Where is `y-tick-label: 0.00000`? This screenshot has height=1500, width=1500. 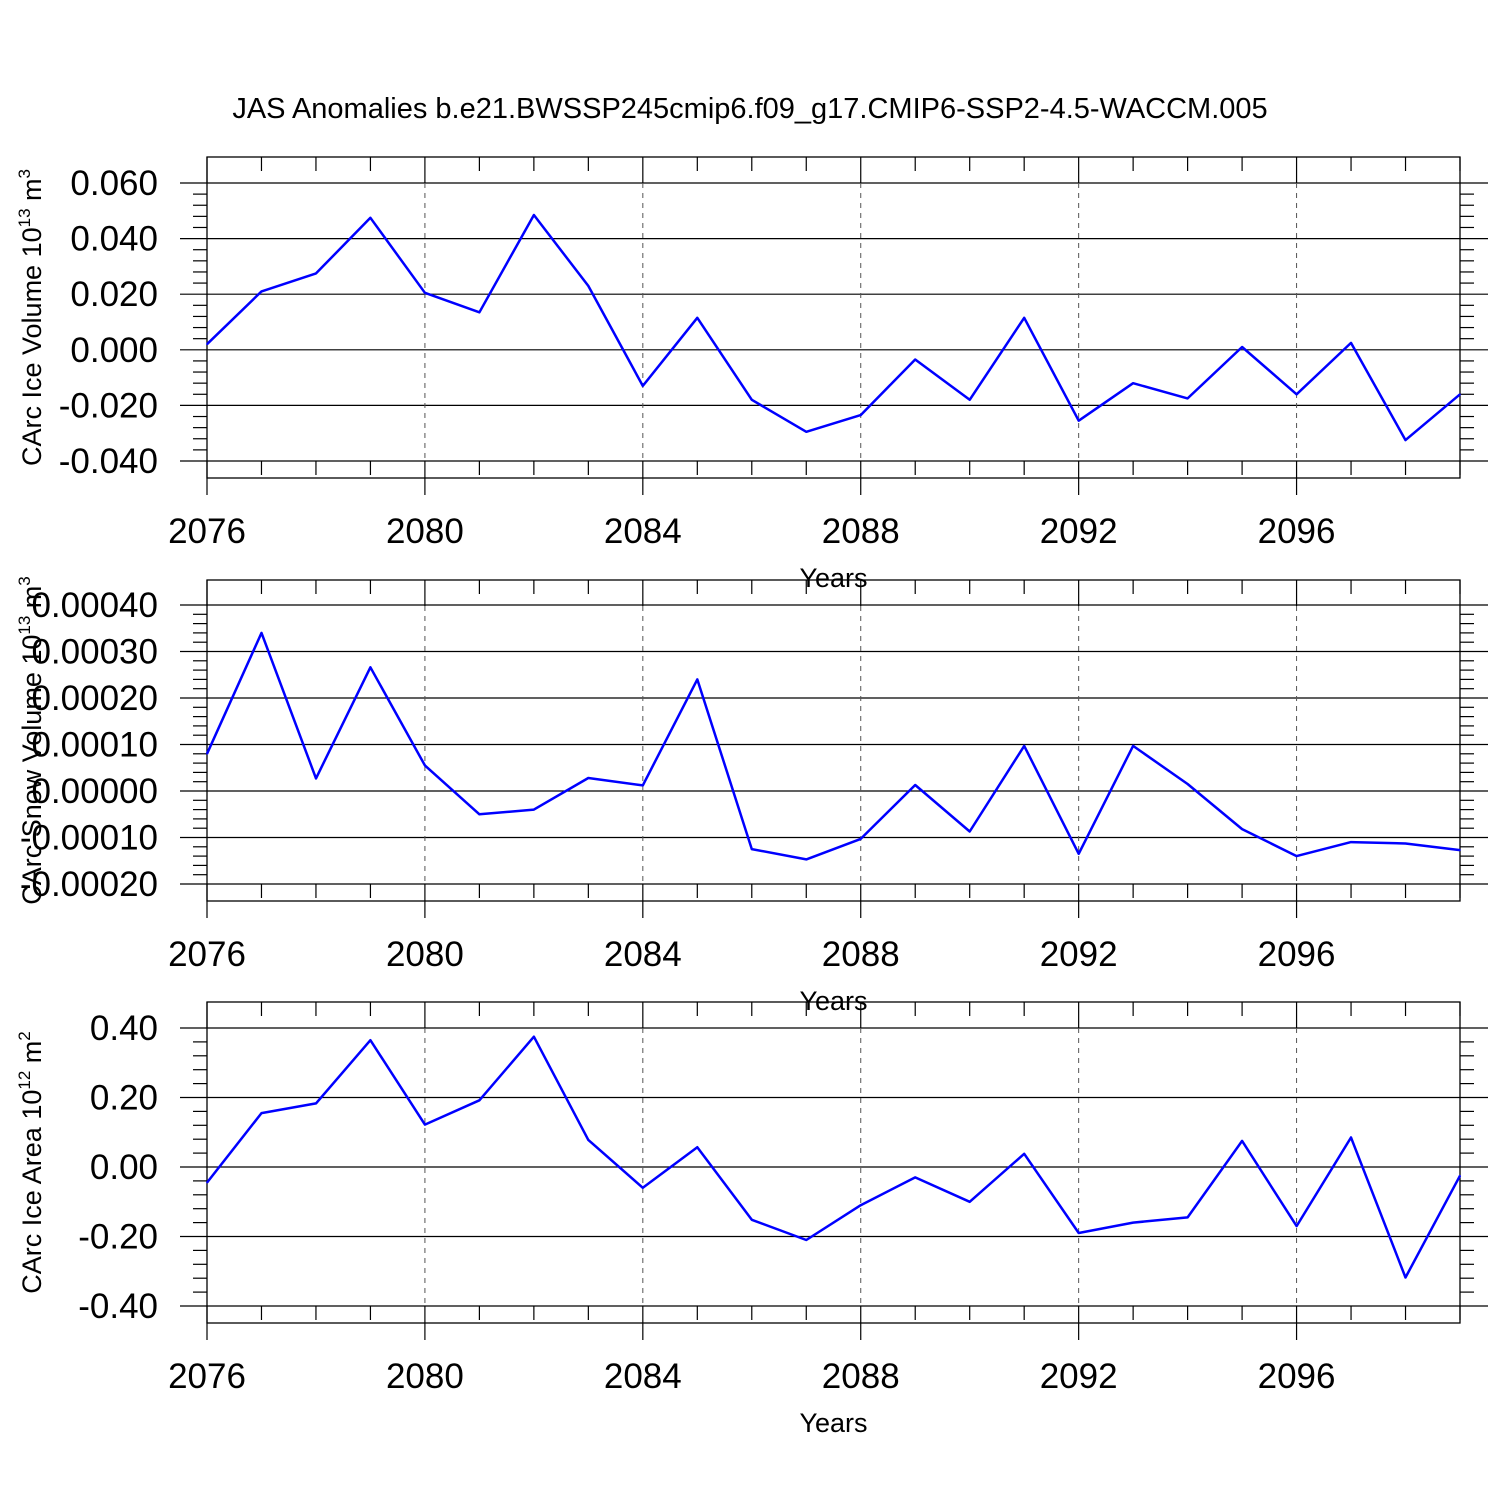
y-tick-label: 0.00000 is located at coordinates (94, 791).